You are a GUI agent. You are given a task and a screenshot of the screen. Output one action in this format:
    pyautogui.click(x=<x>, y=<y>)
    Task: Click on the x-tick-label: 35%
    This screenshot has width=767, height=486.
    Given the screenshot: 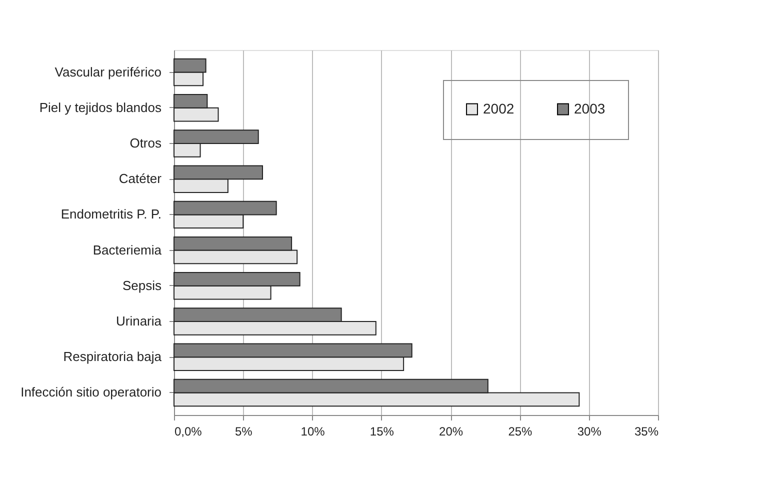 What is the action you would take?
    pyautogui.click(x=646, y=431)
    